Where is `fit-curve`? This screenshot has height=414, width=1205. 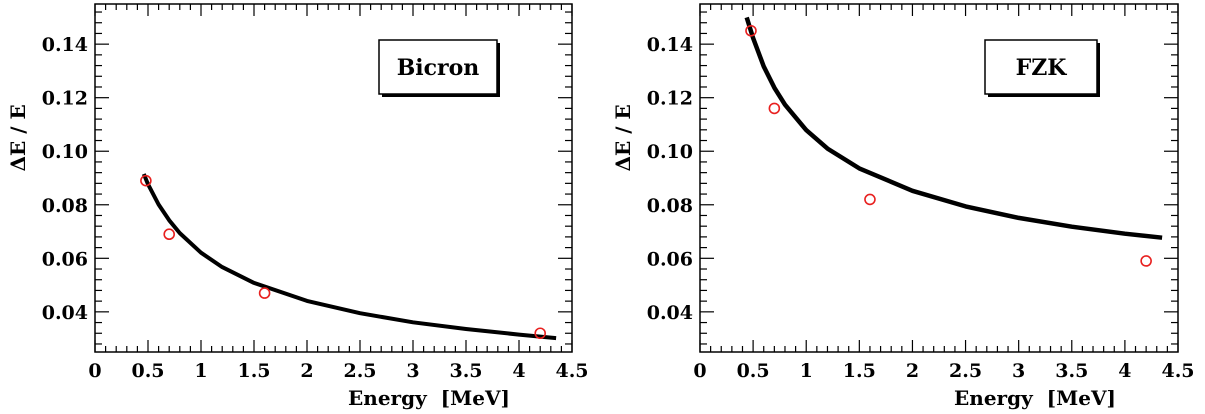
fit-curve is located at coordinates (350, 256).